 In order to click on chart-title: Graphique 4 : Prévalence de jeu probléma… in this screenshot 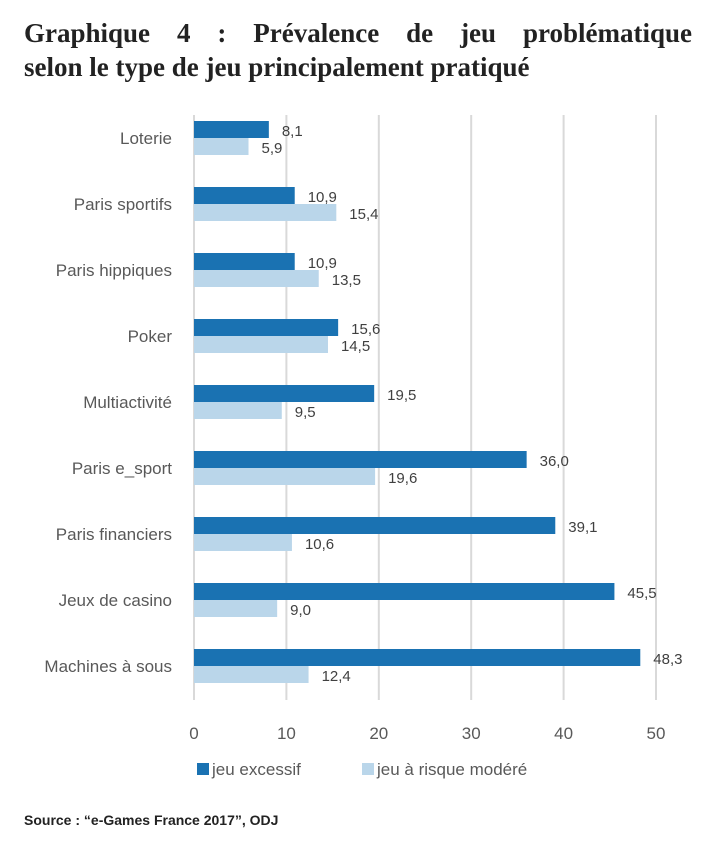, I will do `click(358, 50)`.